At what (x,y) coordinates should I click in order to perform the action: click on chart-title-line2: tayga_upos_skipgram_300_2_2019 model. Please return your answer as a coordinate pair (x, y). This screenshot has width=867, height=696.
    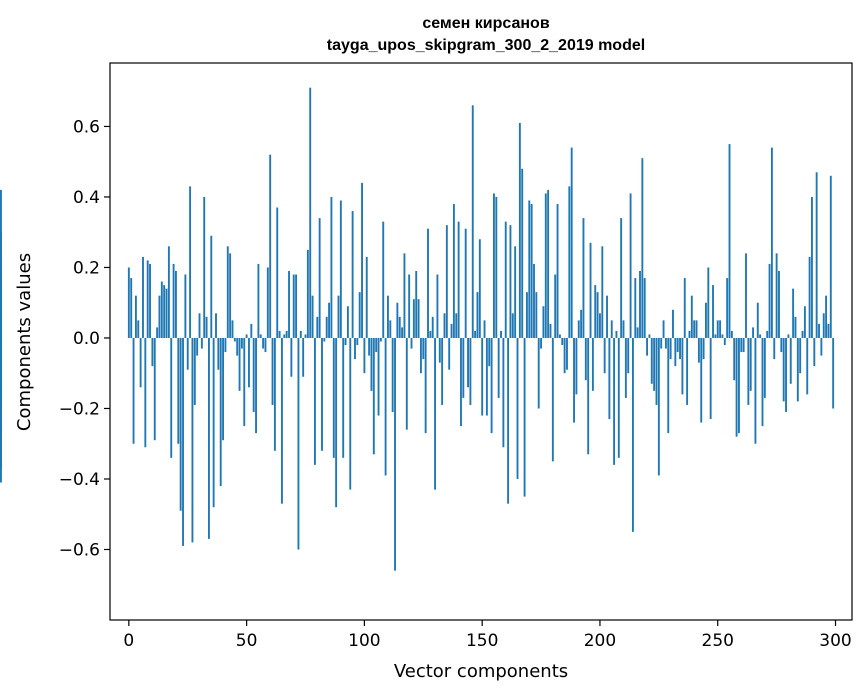
    Looking at the image, I should click on (486, 45).